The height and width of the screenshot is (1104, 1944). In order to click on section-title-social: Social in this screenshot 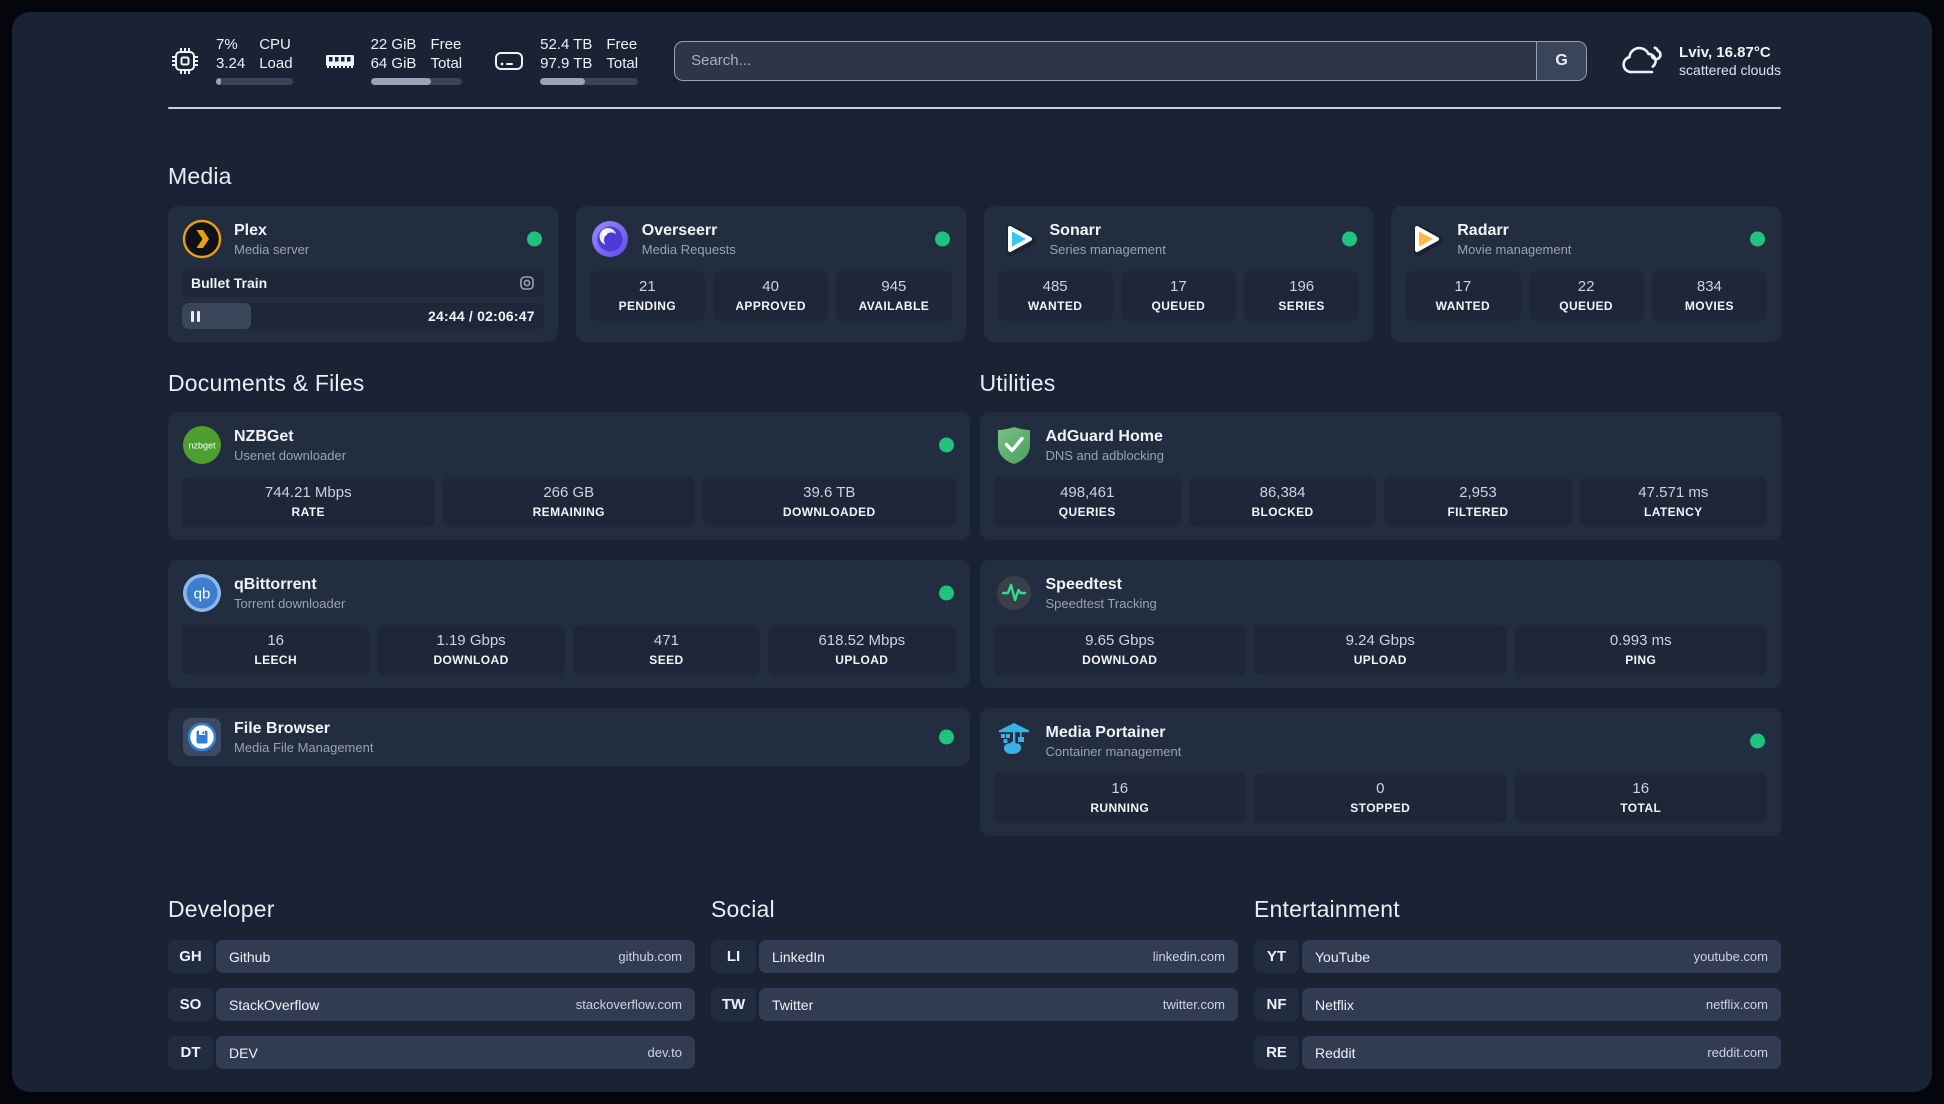, I will do `click(743, 909)`.